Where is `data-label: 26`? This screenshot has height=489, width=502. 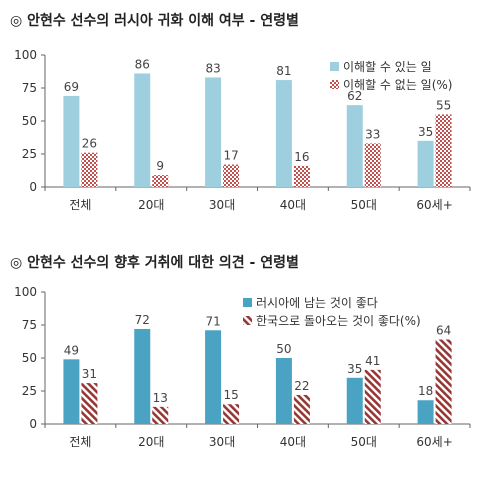 data-label: 26 is located at coordinates (89, 144).